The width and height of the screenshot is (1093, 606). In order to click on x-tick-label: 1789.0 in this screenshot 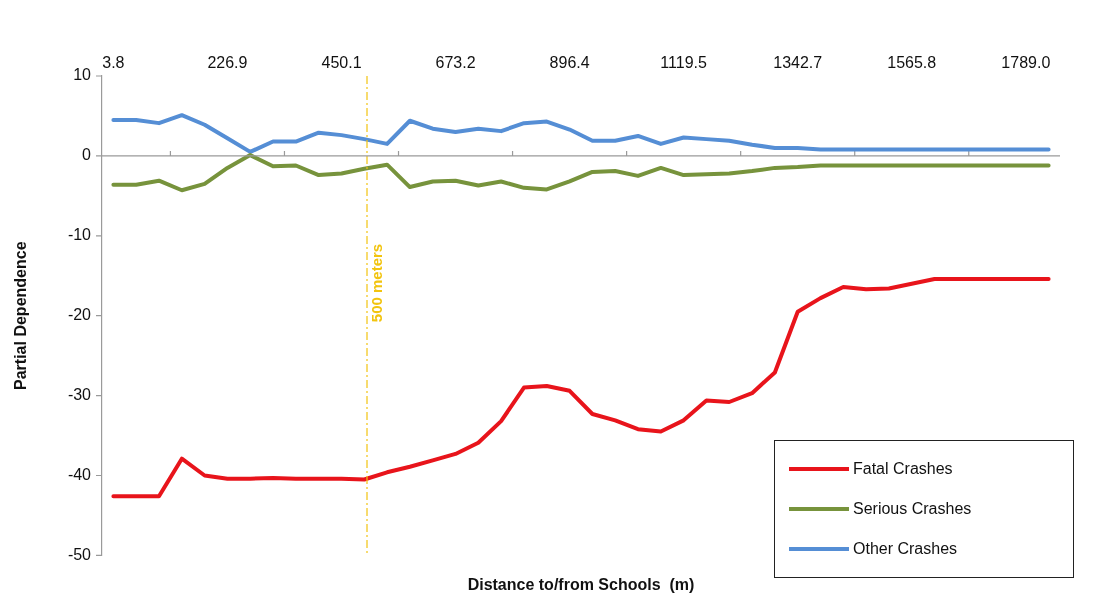, I will do `click(1026, 62)`.